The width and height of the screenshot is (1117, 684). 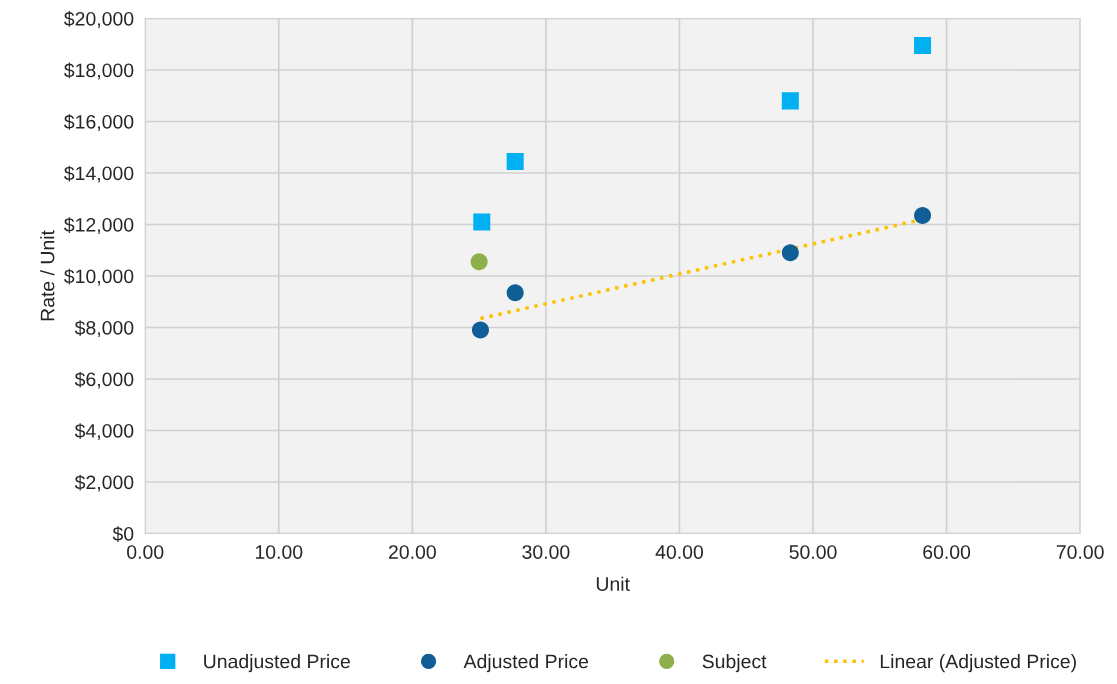 I want to click on x-tick-label: 60.00, so click(x=947, y=552).